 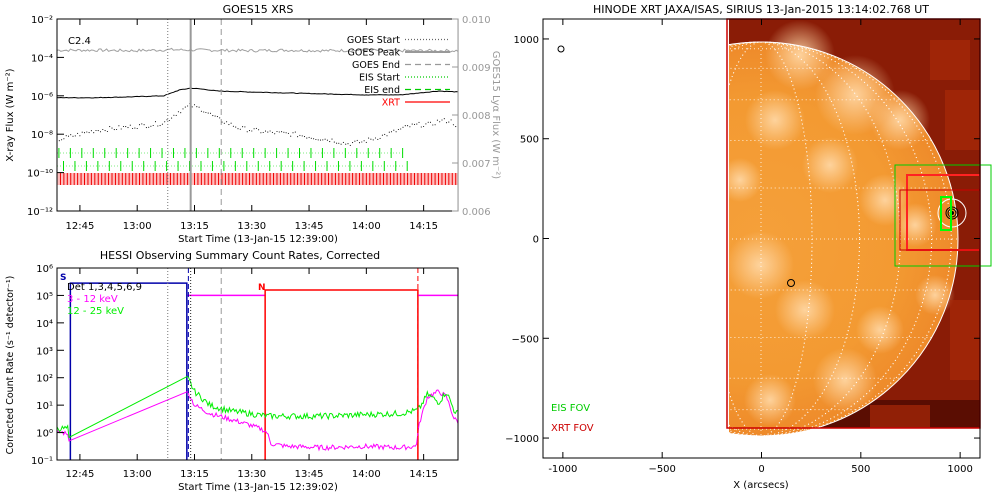 I want to click on goes-y2-tick-label: 0.008, so click(x=476, y=116).